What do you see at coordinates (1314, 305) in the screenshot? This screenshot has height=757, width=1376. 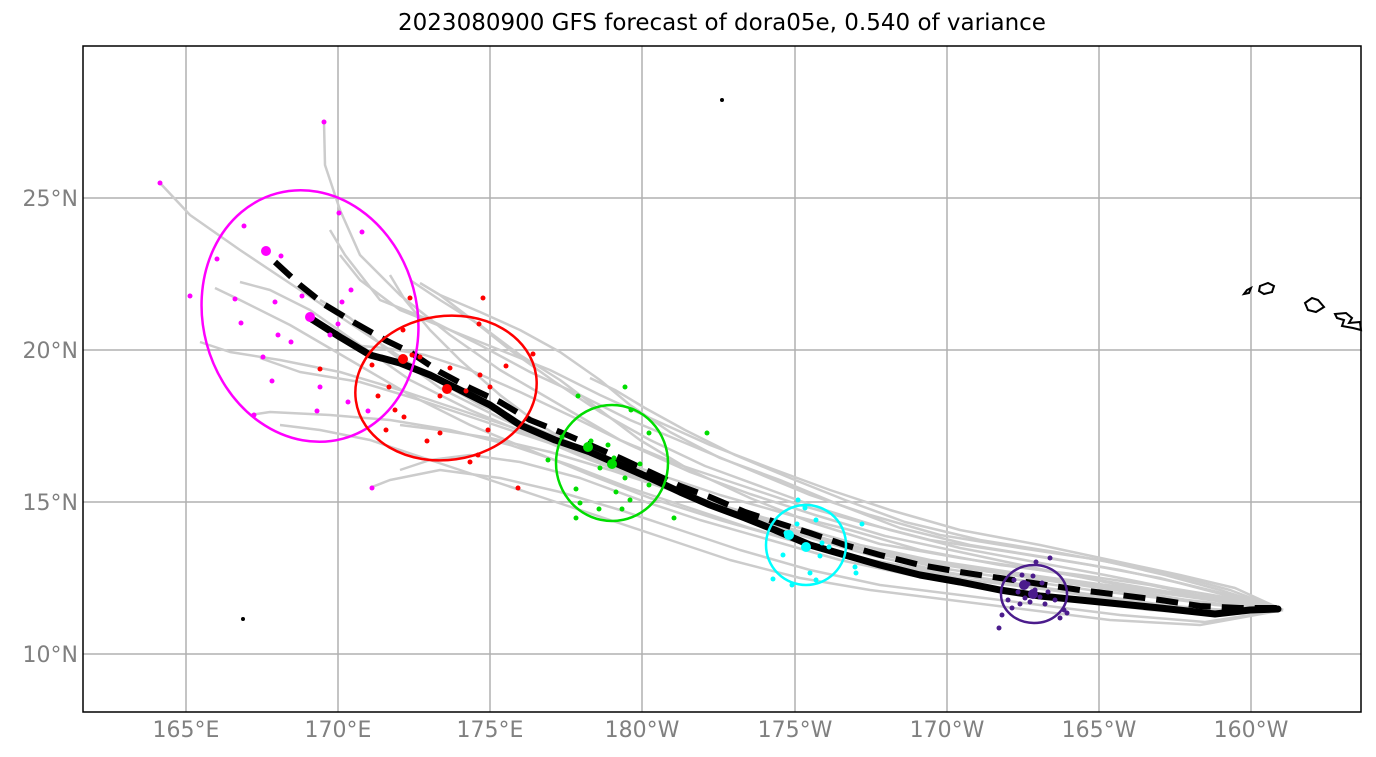 I see `island-molokai-maui` at bounding box center [1314, 305].